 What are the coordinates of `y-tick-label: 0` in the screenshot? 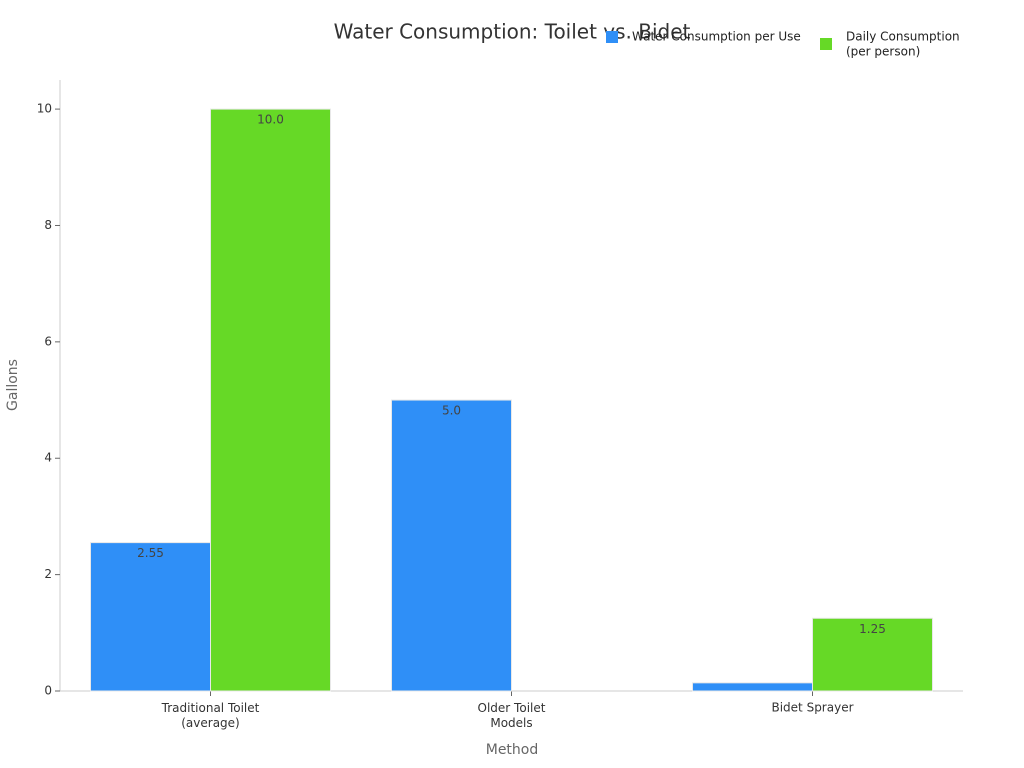 It's located at (48, 691).